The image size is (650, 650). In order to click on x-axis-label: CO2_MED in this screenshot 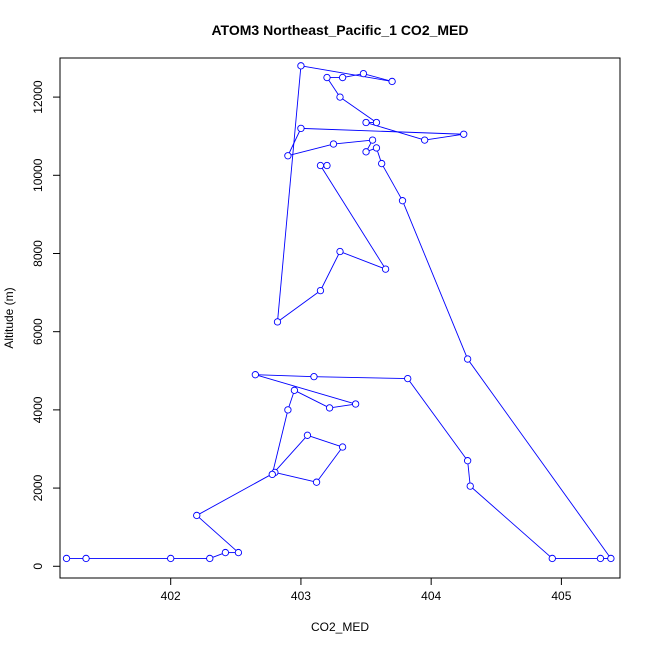, I will do `click(340, 627)`.